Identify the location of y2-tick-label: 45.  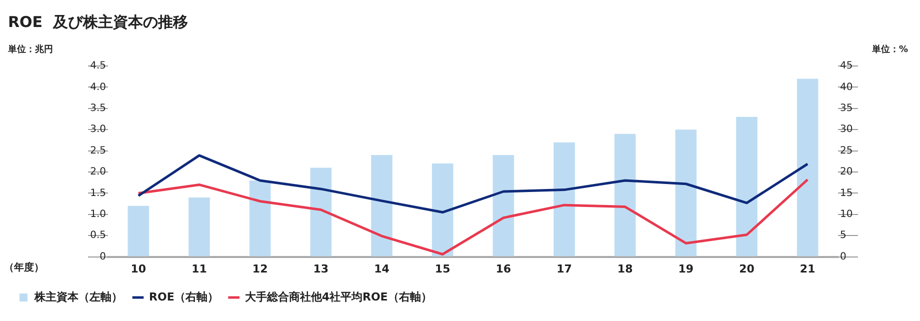
(846, 66).